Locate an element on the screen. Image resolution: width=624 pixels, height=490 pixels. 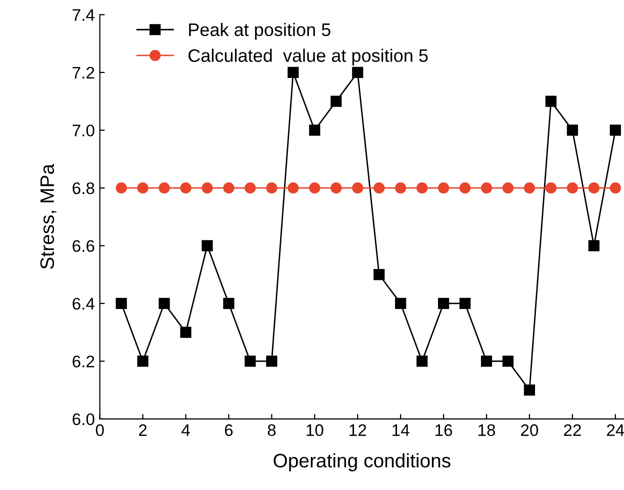
x-tick-label: 6 is located at coordinates (228, 430).